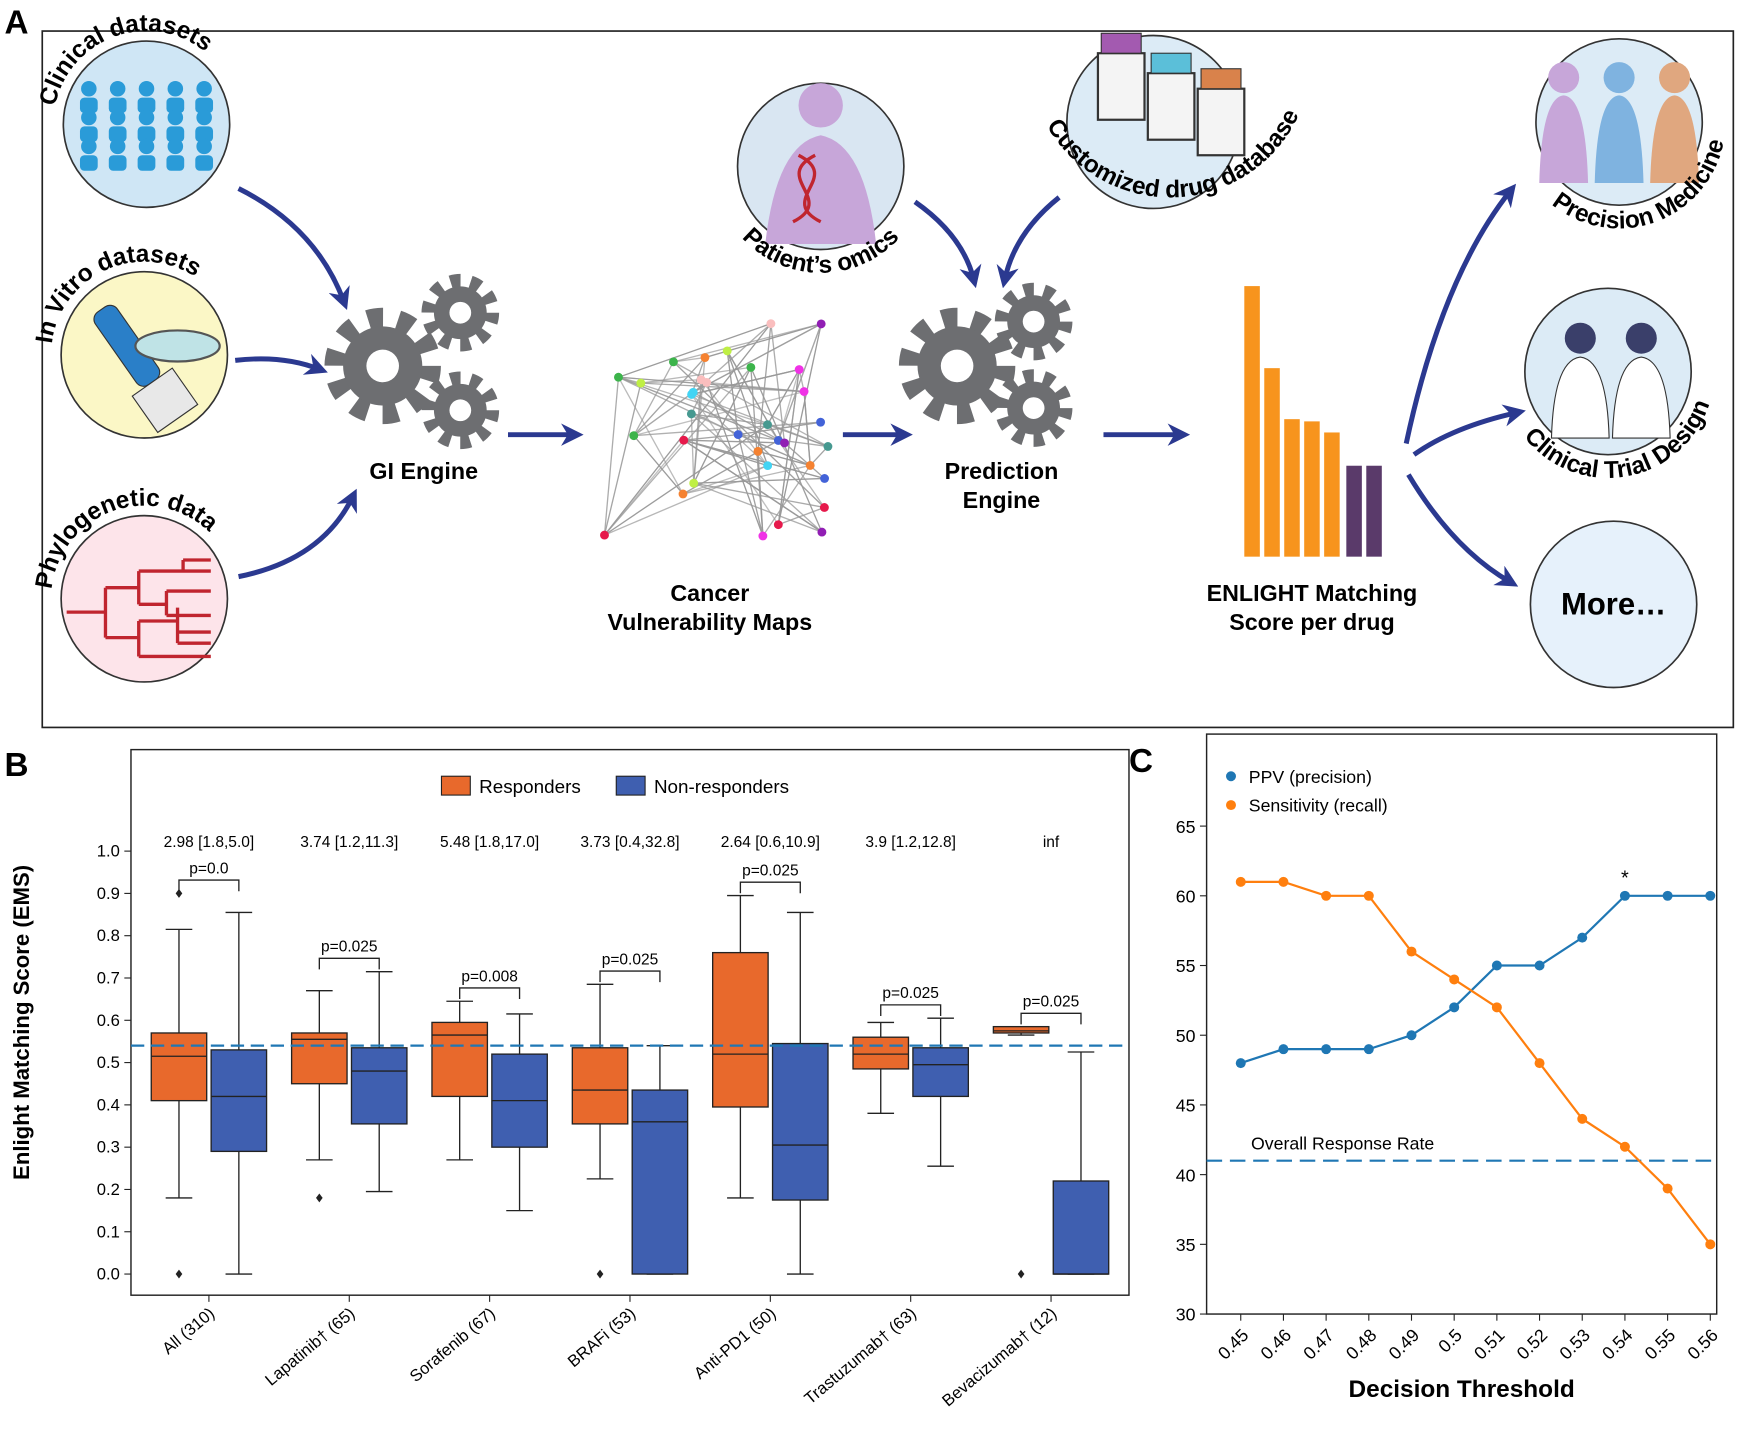 This screenshot has width=1739, height=1446. What do you see at coordinates (1660, 1344) in the screenshot?
I see `x-tick-label: 0.55` at bounding box center [1660, 1344].